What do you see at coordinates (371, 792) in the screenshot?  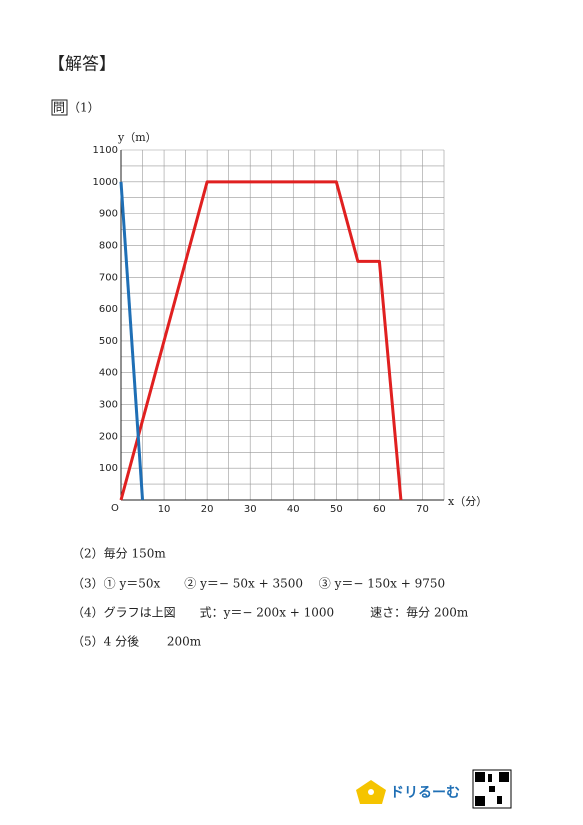 I see `logo` at bounding box center [371, 792].